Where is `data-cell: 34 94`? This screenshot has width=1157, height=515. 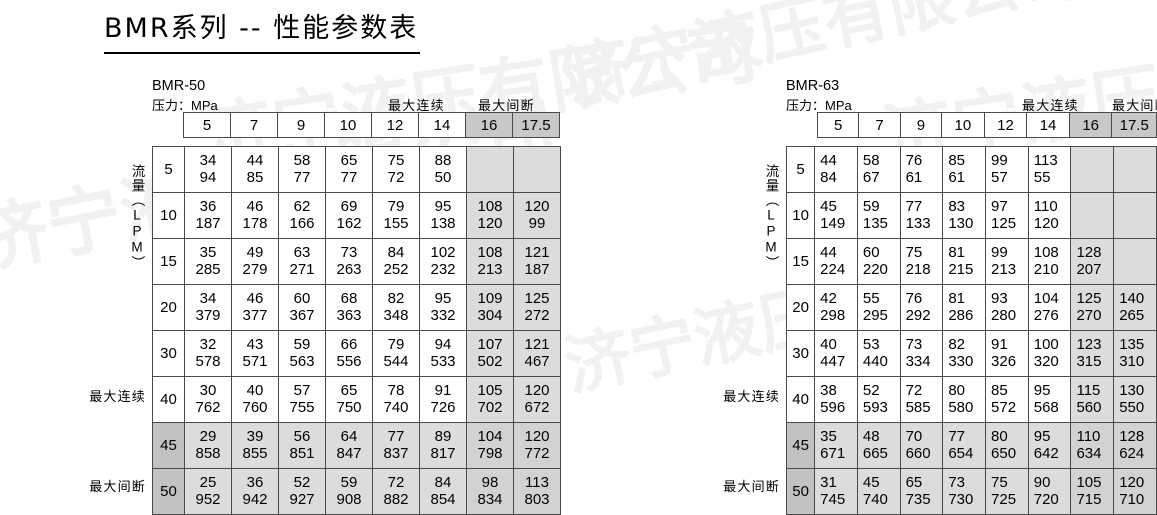 data-cell: 34 94 is located at coordinates (208, 169).